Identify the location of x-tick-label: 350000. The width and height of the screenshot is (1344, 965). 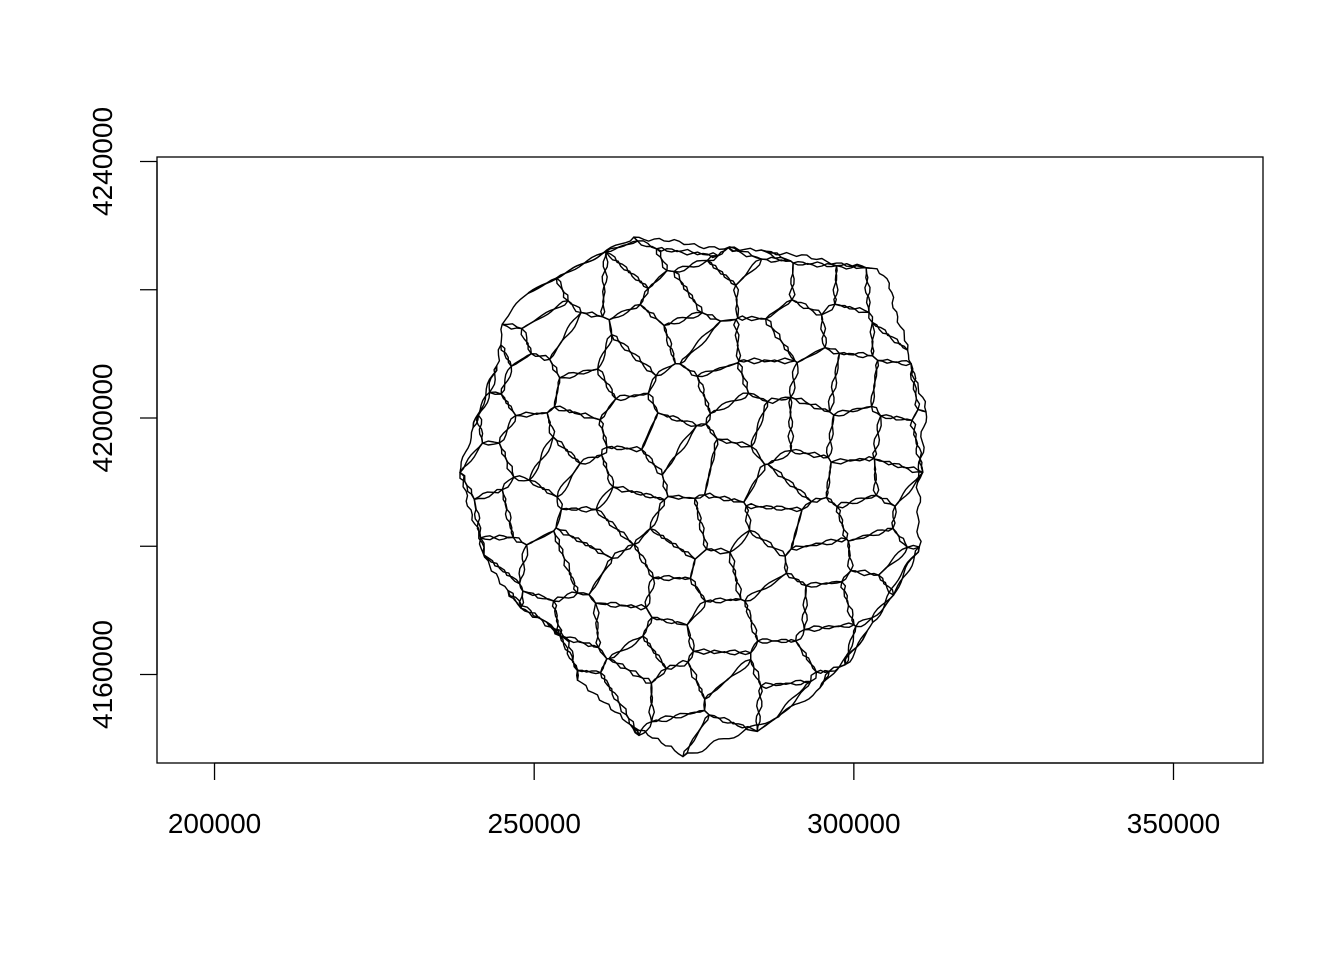
(1173, 823).